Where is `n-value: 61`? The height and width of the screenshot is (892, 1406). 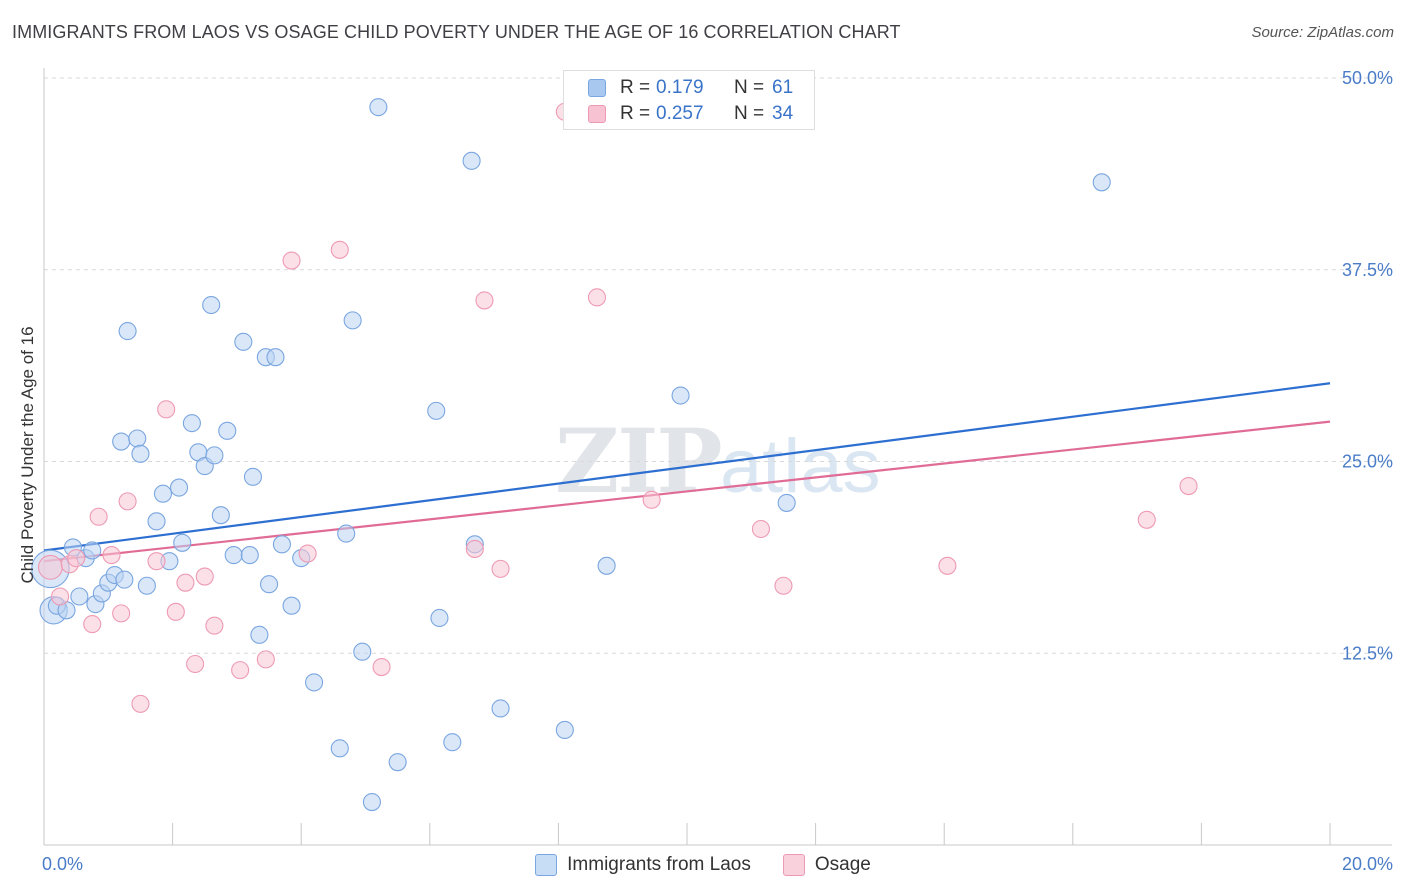
n-value: 61 is located at coordinates (783, 87).